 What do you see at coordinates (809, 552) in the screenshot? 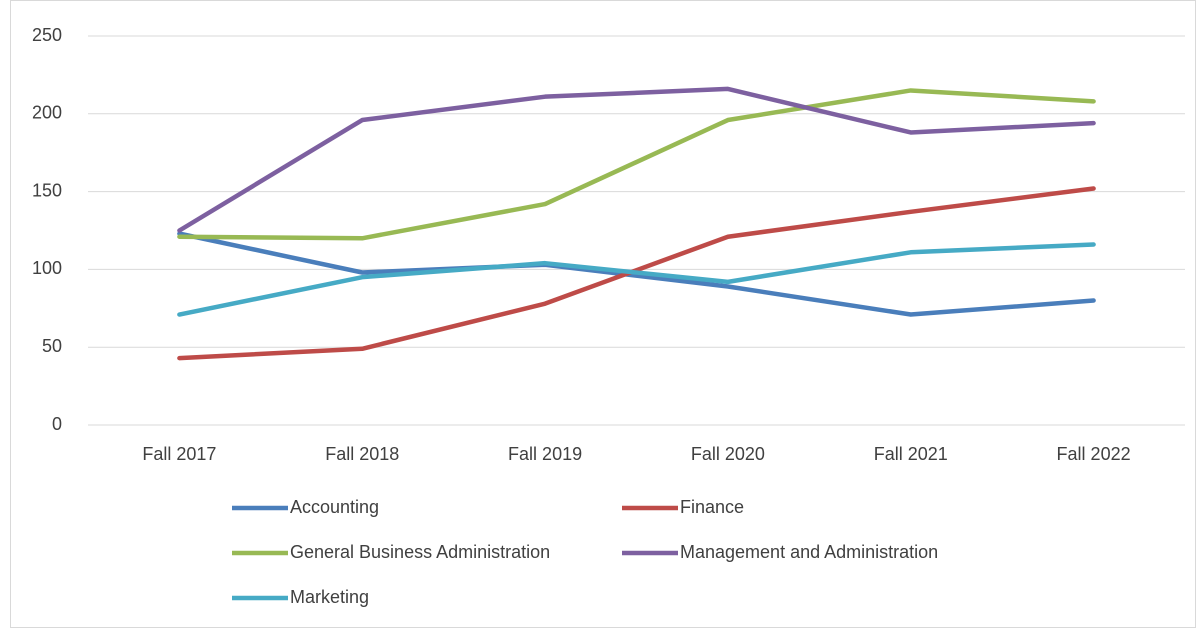
I see `legend-label: Management and Administration` at bounding box center [809, 552].